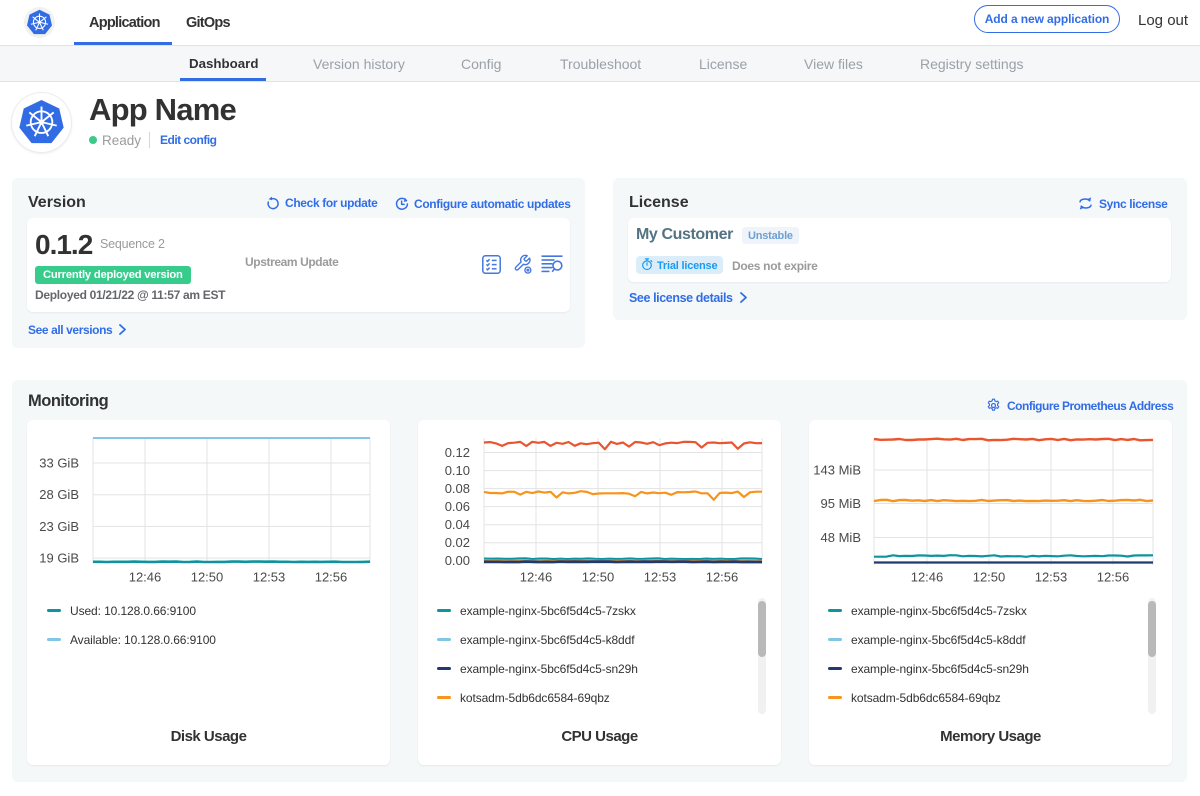  I want to click on svg-text: 0.08, so click(457, 488).